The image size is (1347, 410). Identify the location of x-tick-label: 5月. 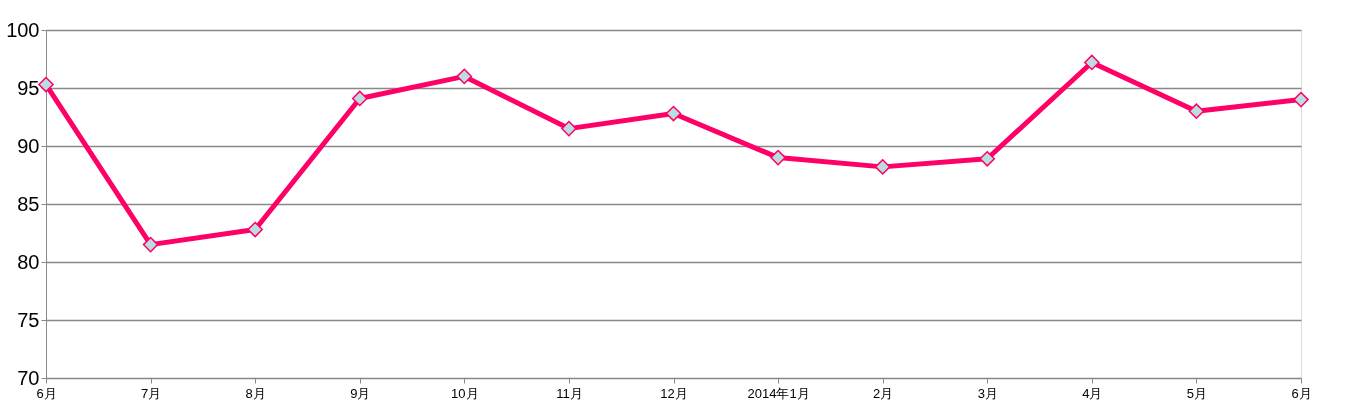
(1197, 393).